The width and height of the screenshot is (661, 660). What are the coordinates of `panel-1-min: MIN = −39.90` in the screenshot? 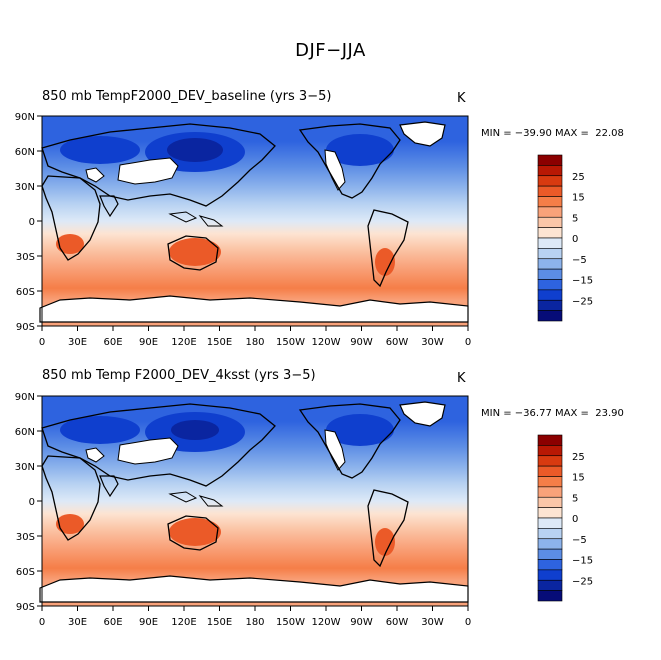 It's located at (516, 133).